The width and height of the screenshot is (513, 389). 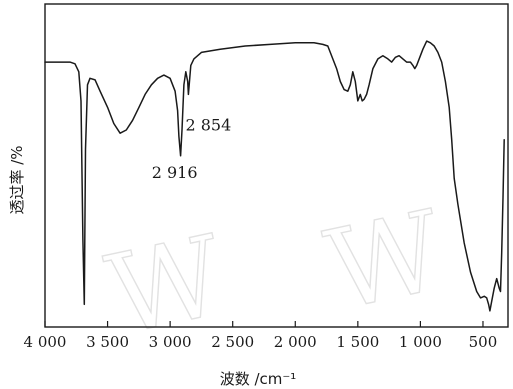 What do you see at coordinates (208, 124) in the screenshot?
I see `peak-label: 2 854` at bounding box center [208, 124].